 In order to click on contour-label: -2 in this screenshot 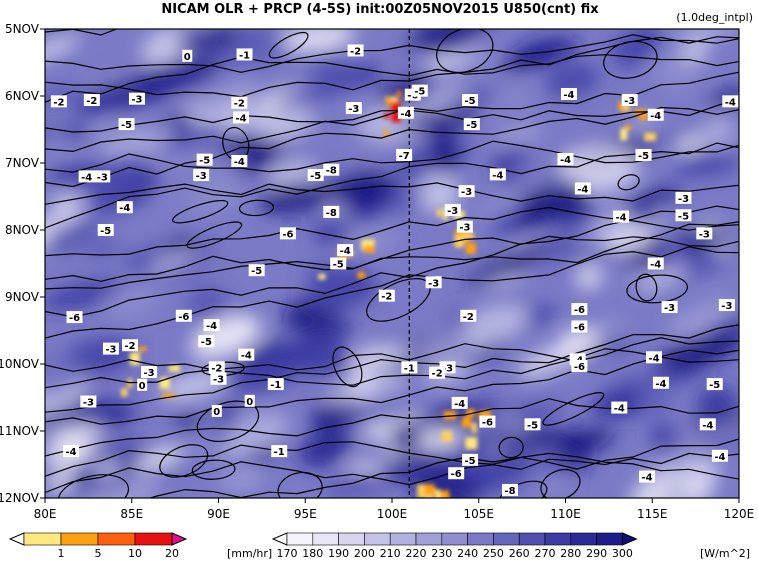, I will do `click(355, 50)`.